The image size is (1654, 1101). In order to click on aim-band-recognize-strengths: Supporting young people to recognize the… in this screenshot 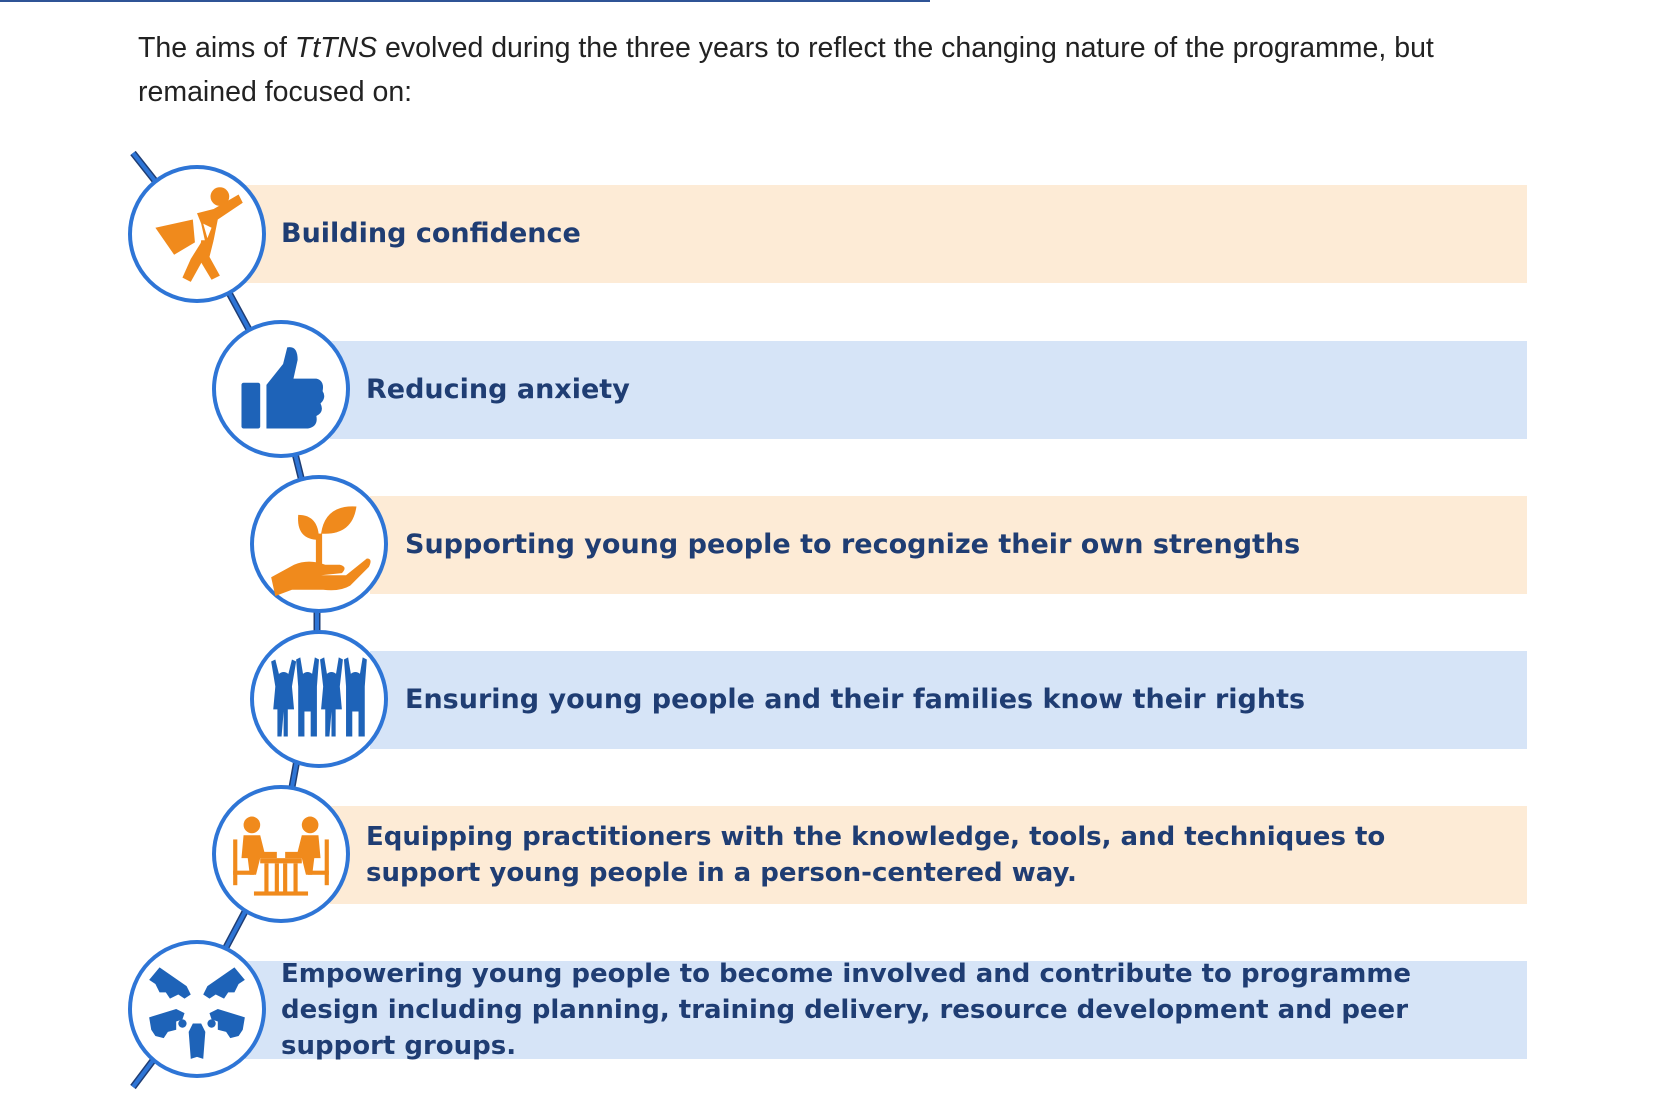, I will do `click(948, 545)`.